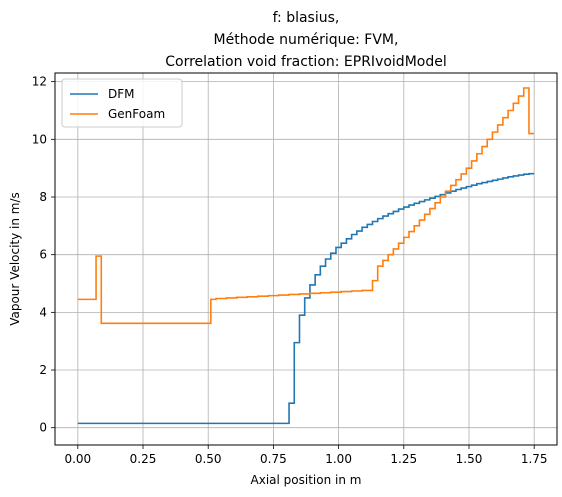  I want to click on y-tick-label: 12, so click(39, 82).